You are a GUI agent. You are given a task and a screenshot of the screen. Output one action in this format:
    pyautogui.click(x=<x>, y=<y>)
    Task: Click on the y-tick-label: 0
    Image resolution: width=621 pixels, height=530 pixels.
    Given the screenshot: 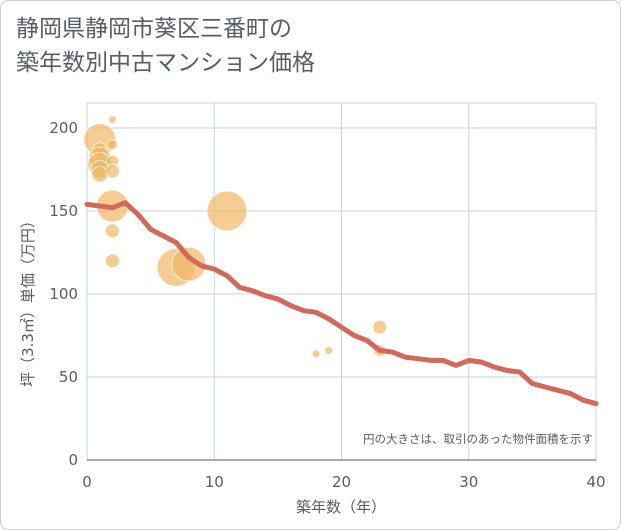 What is the action you would take?
    pyautogui.click(x=73, y=460)
    